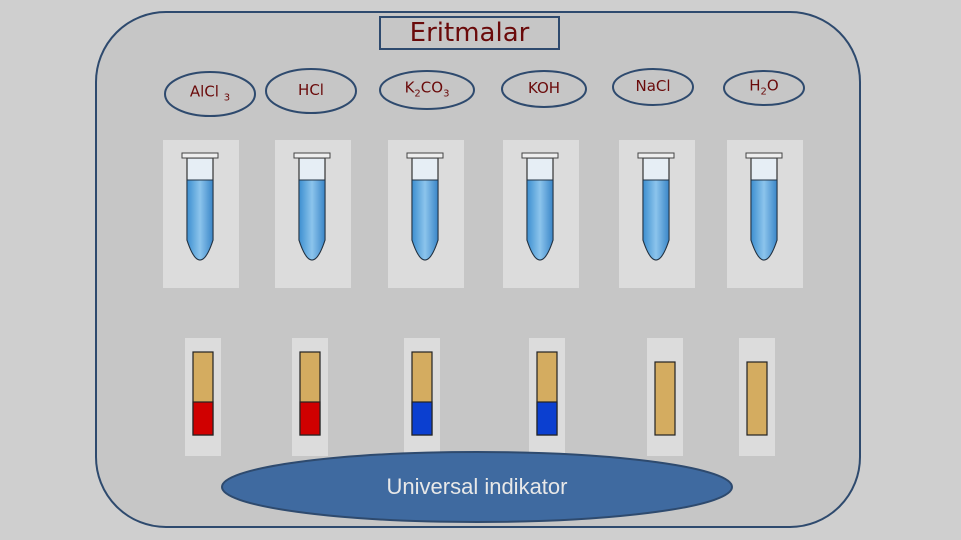 The image size is (961, 540). I want to click on formula-text: AlCl, so click(206, 91).